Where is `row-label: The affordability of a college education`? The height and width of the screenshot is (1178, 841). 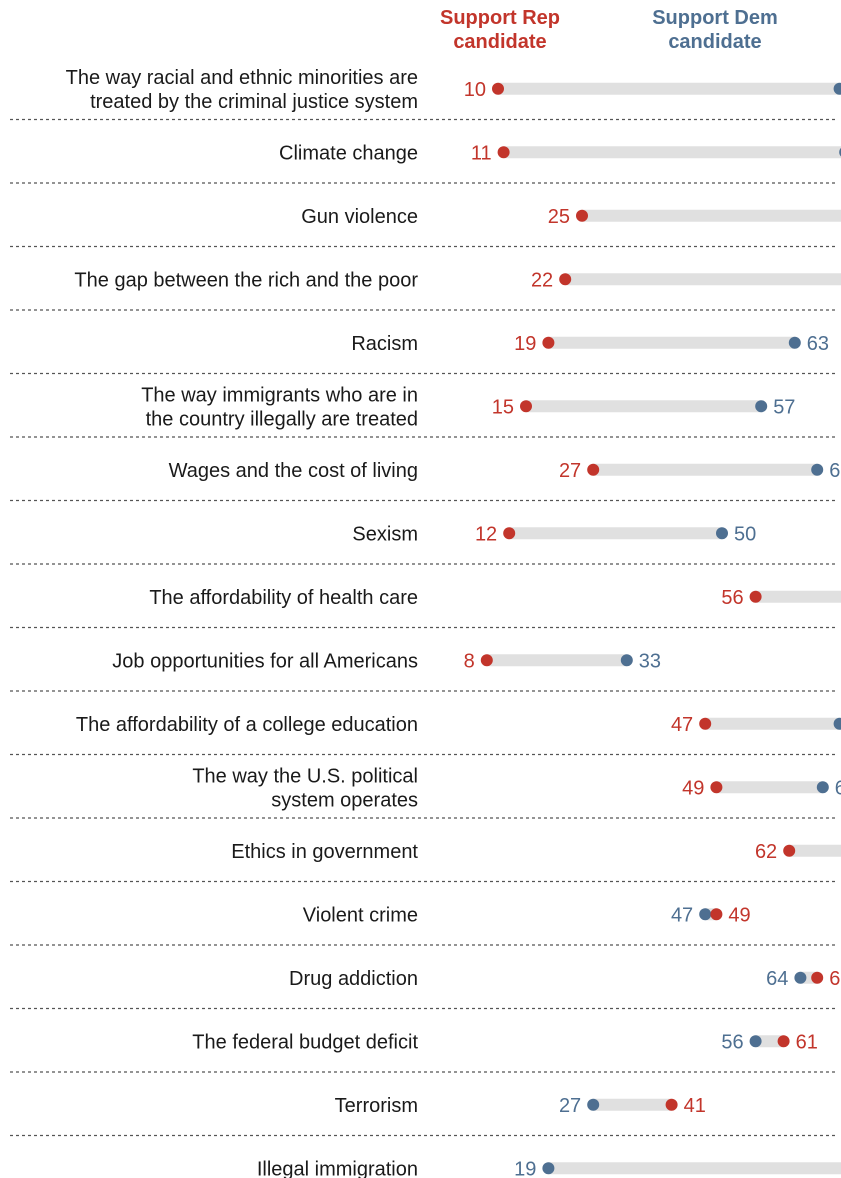 row-label: The affordability of a college education is located at coordinates (247, 725).